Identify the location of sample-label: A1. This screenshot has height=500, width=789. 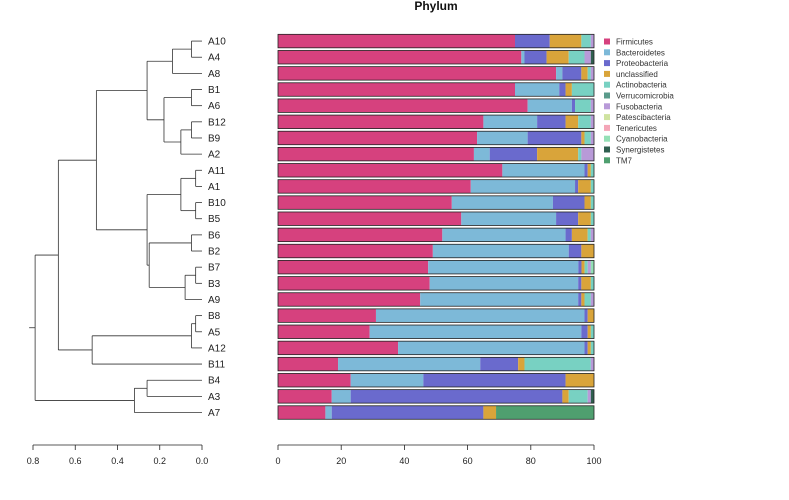
(214, 187).